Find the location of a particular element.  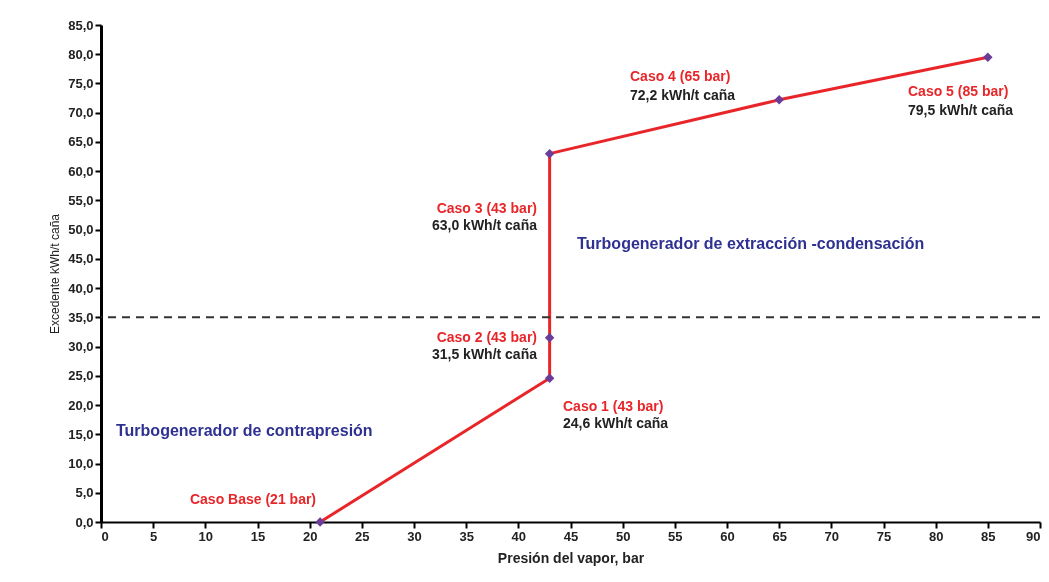

x-tick-label: 35 is located at coordinates (466, 536).